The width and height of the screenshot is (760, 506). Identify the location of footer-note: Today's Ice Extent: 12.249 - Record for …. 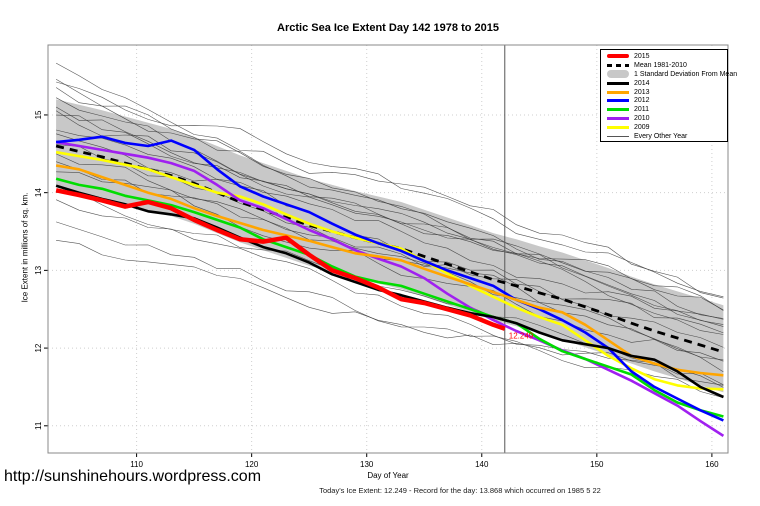
(460, 490).